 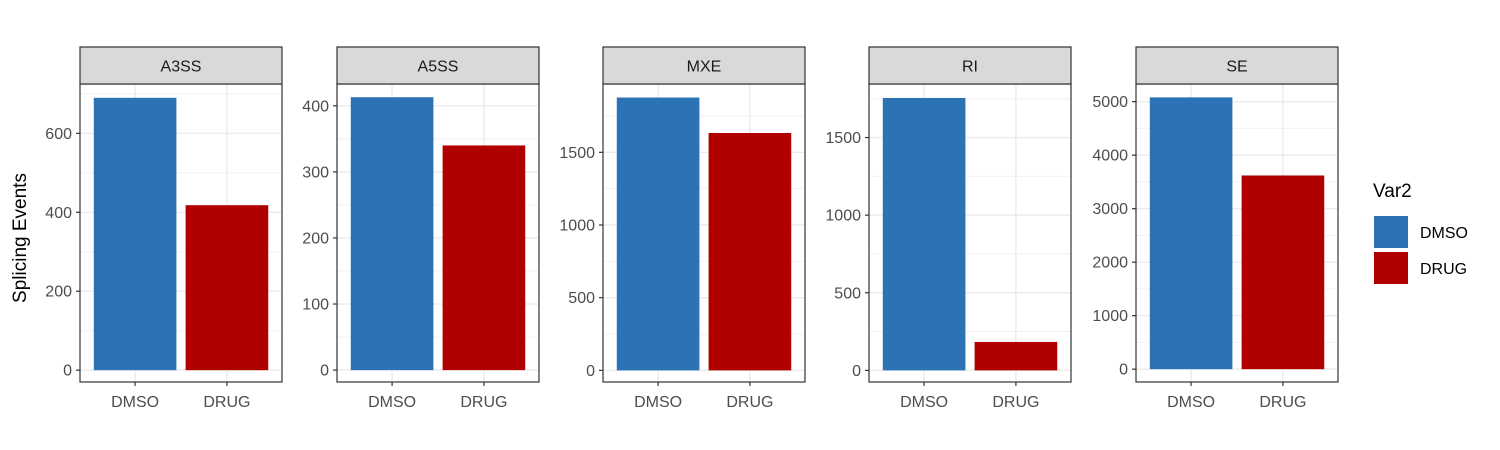 I want to click on y-tick-label: 100, so click(x=315, y=305).